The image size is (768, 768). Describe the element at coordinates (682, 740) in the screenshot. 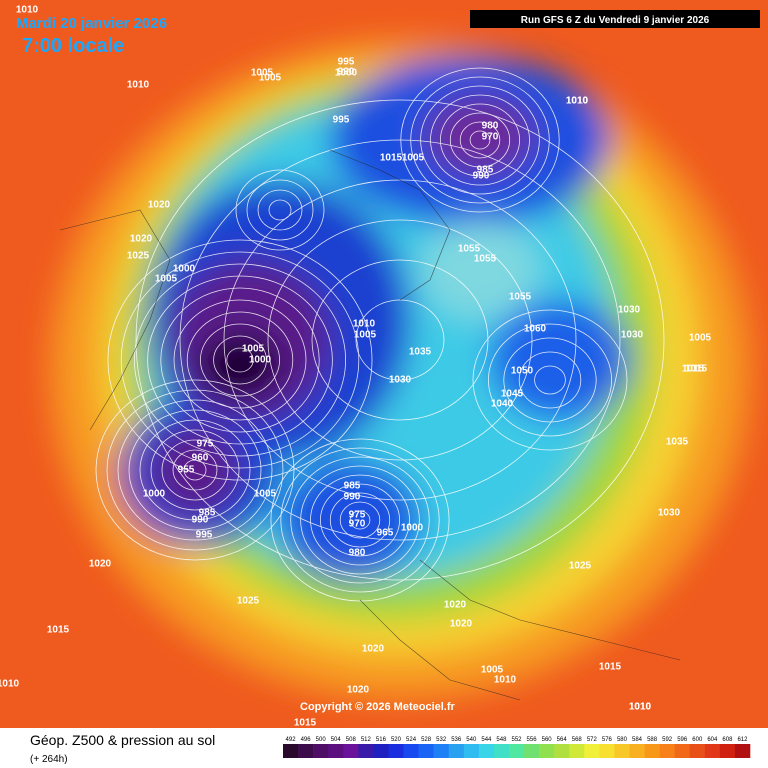

I see `colorbar-tick-label: 596` at that location.